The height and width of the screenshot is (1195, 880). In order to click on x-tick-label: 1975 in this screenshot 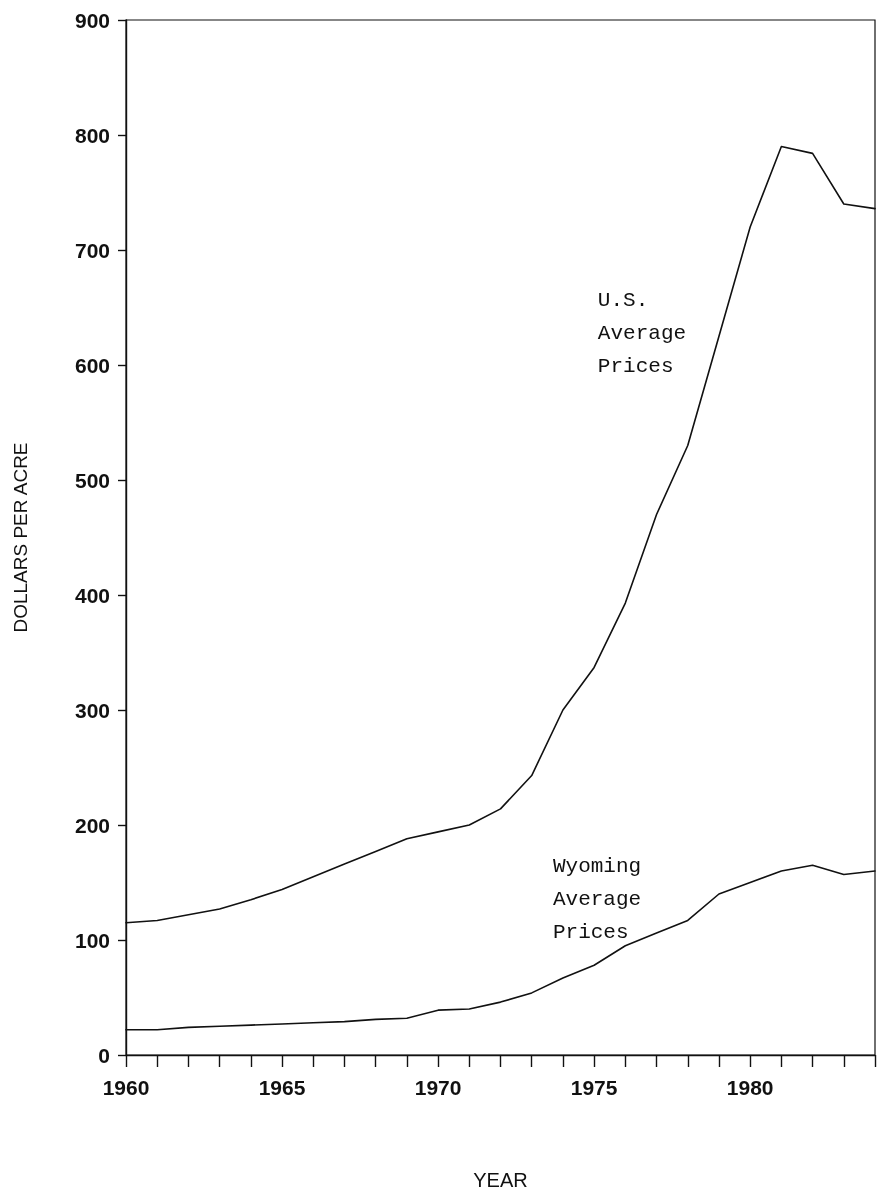, I will do `click(594, 1087)`.